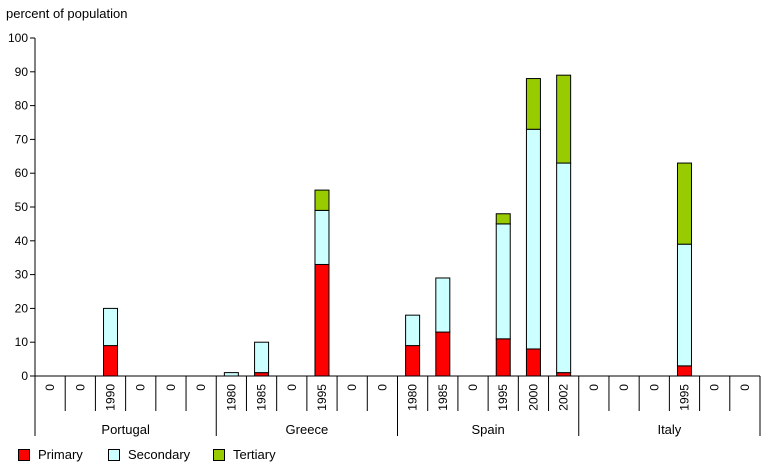  Describe the element at coordinates (22, 207) in the screenshot. I see `y-tick-label: 50` at that location.